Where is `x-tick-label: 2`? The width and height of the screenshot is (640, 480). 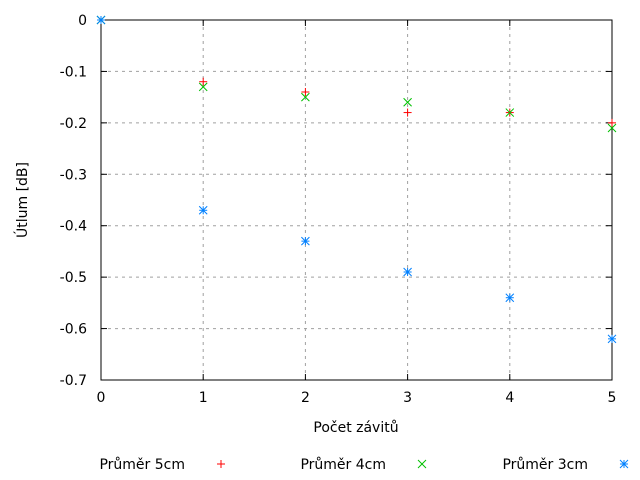 x-tick-label: 2 is located at coordinates (305, 398).